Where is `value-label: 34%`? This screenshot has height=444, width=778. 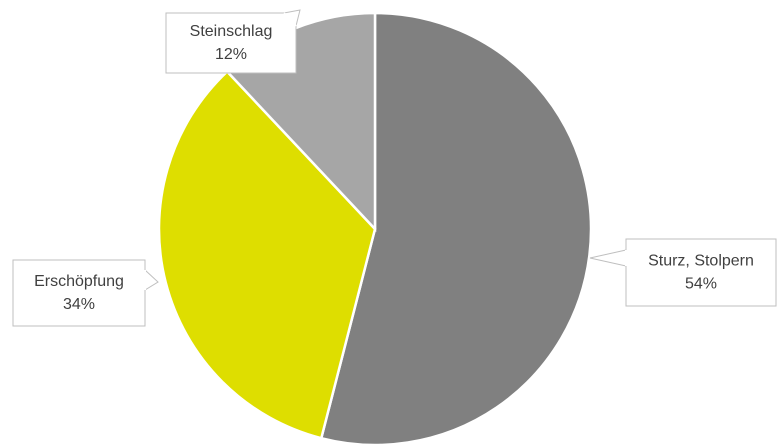
value-label: 34% is located at coordinates (79, 304).